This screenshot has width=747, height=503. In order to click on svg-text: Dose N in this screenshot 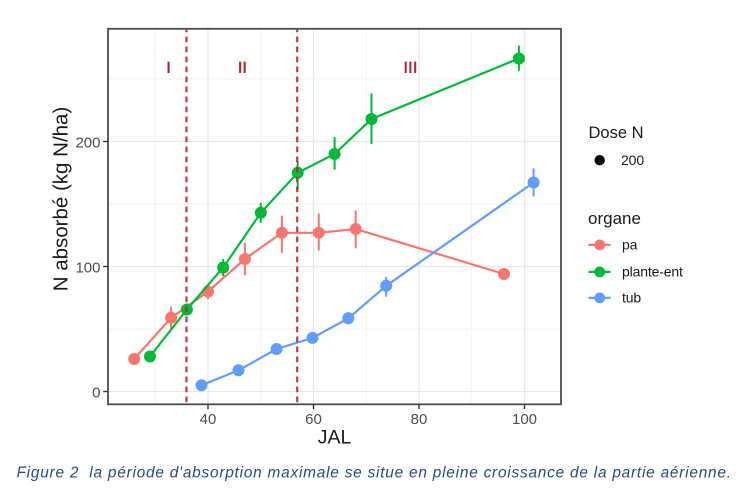, I will do `click(616, 133)`.